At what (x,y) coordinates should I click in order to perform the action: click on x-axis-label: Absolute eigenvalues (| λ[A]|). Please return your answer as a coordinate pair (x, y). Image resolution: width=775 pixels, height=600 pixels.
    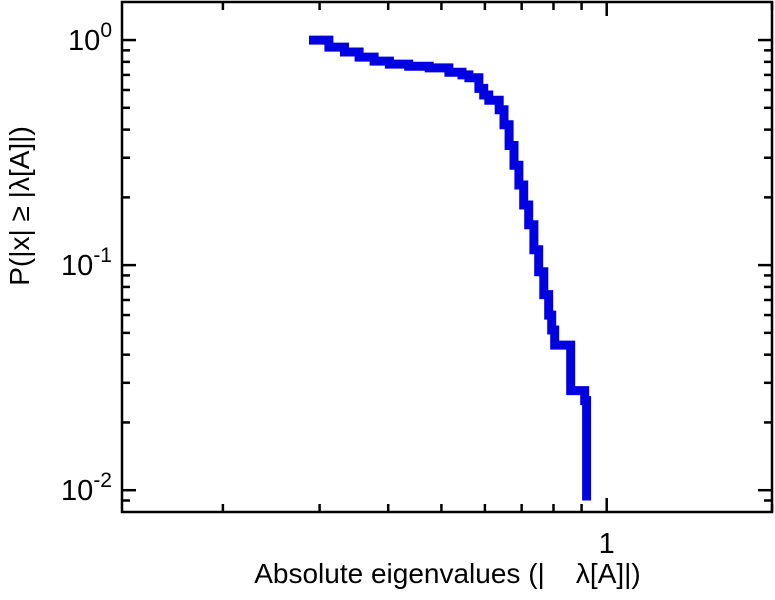
    Looking at the image, I should click on (447, 573).